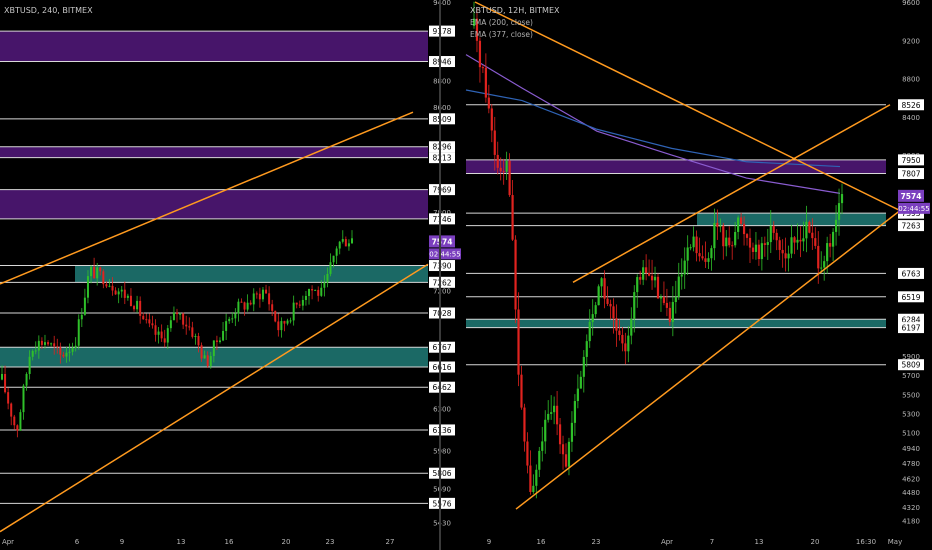 This screenshot has height=550, width=932. I want to click on level-price-label: 7746, so click(441, 219).